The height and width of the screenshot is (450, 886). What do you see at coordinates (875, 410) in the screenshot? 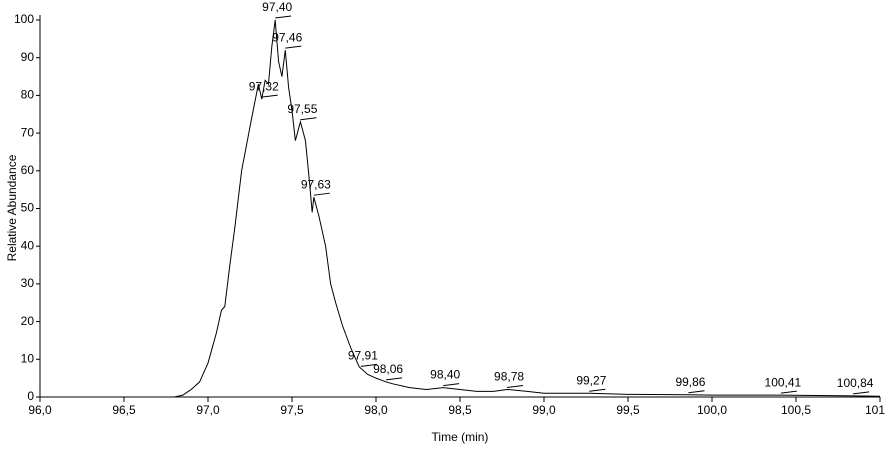
I see `x-tick-label: 101,0` at bounding box center [875, 410].